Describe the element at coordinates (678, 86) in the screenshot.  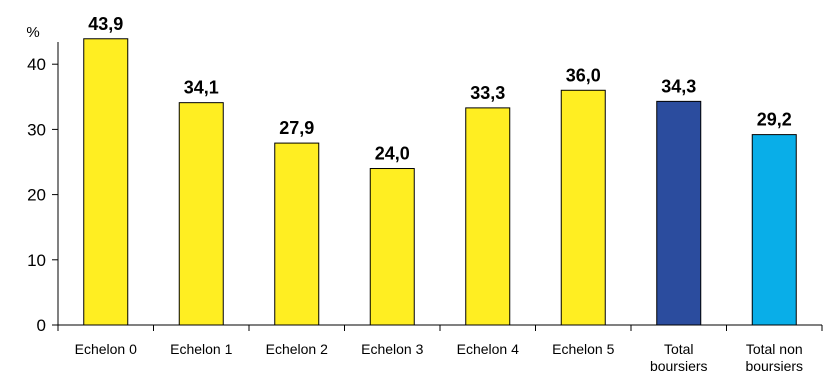
I see `bar-value-label: 34,3` at that location.